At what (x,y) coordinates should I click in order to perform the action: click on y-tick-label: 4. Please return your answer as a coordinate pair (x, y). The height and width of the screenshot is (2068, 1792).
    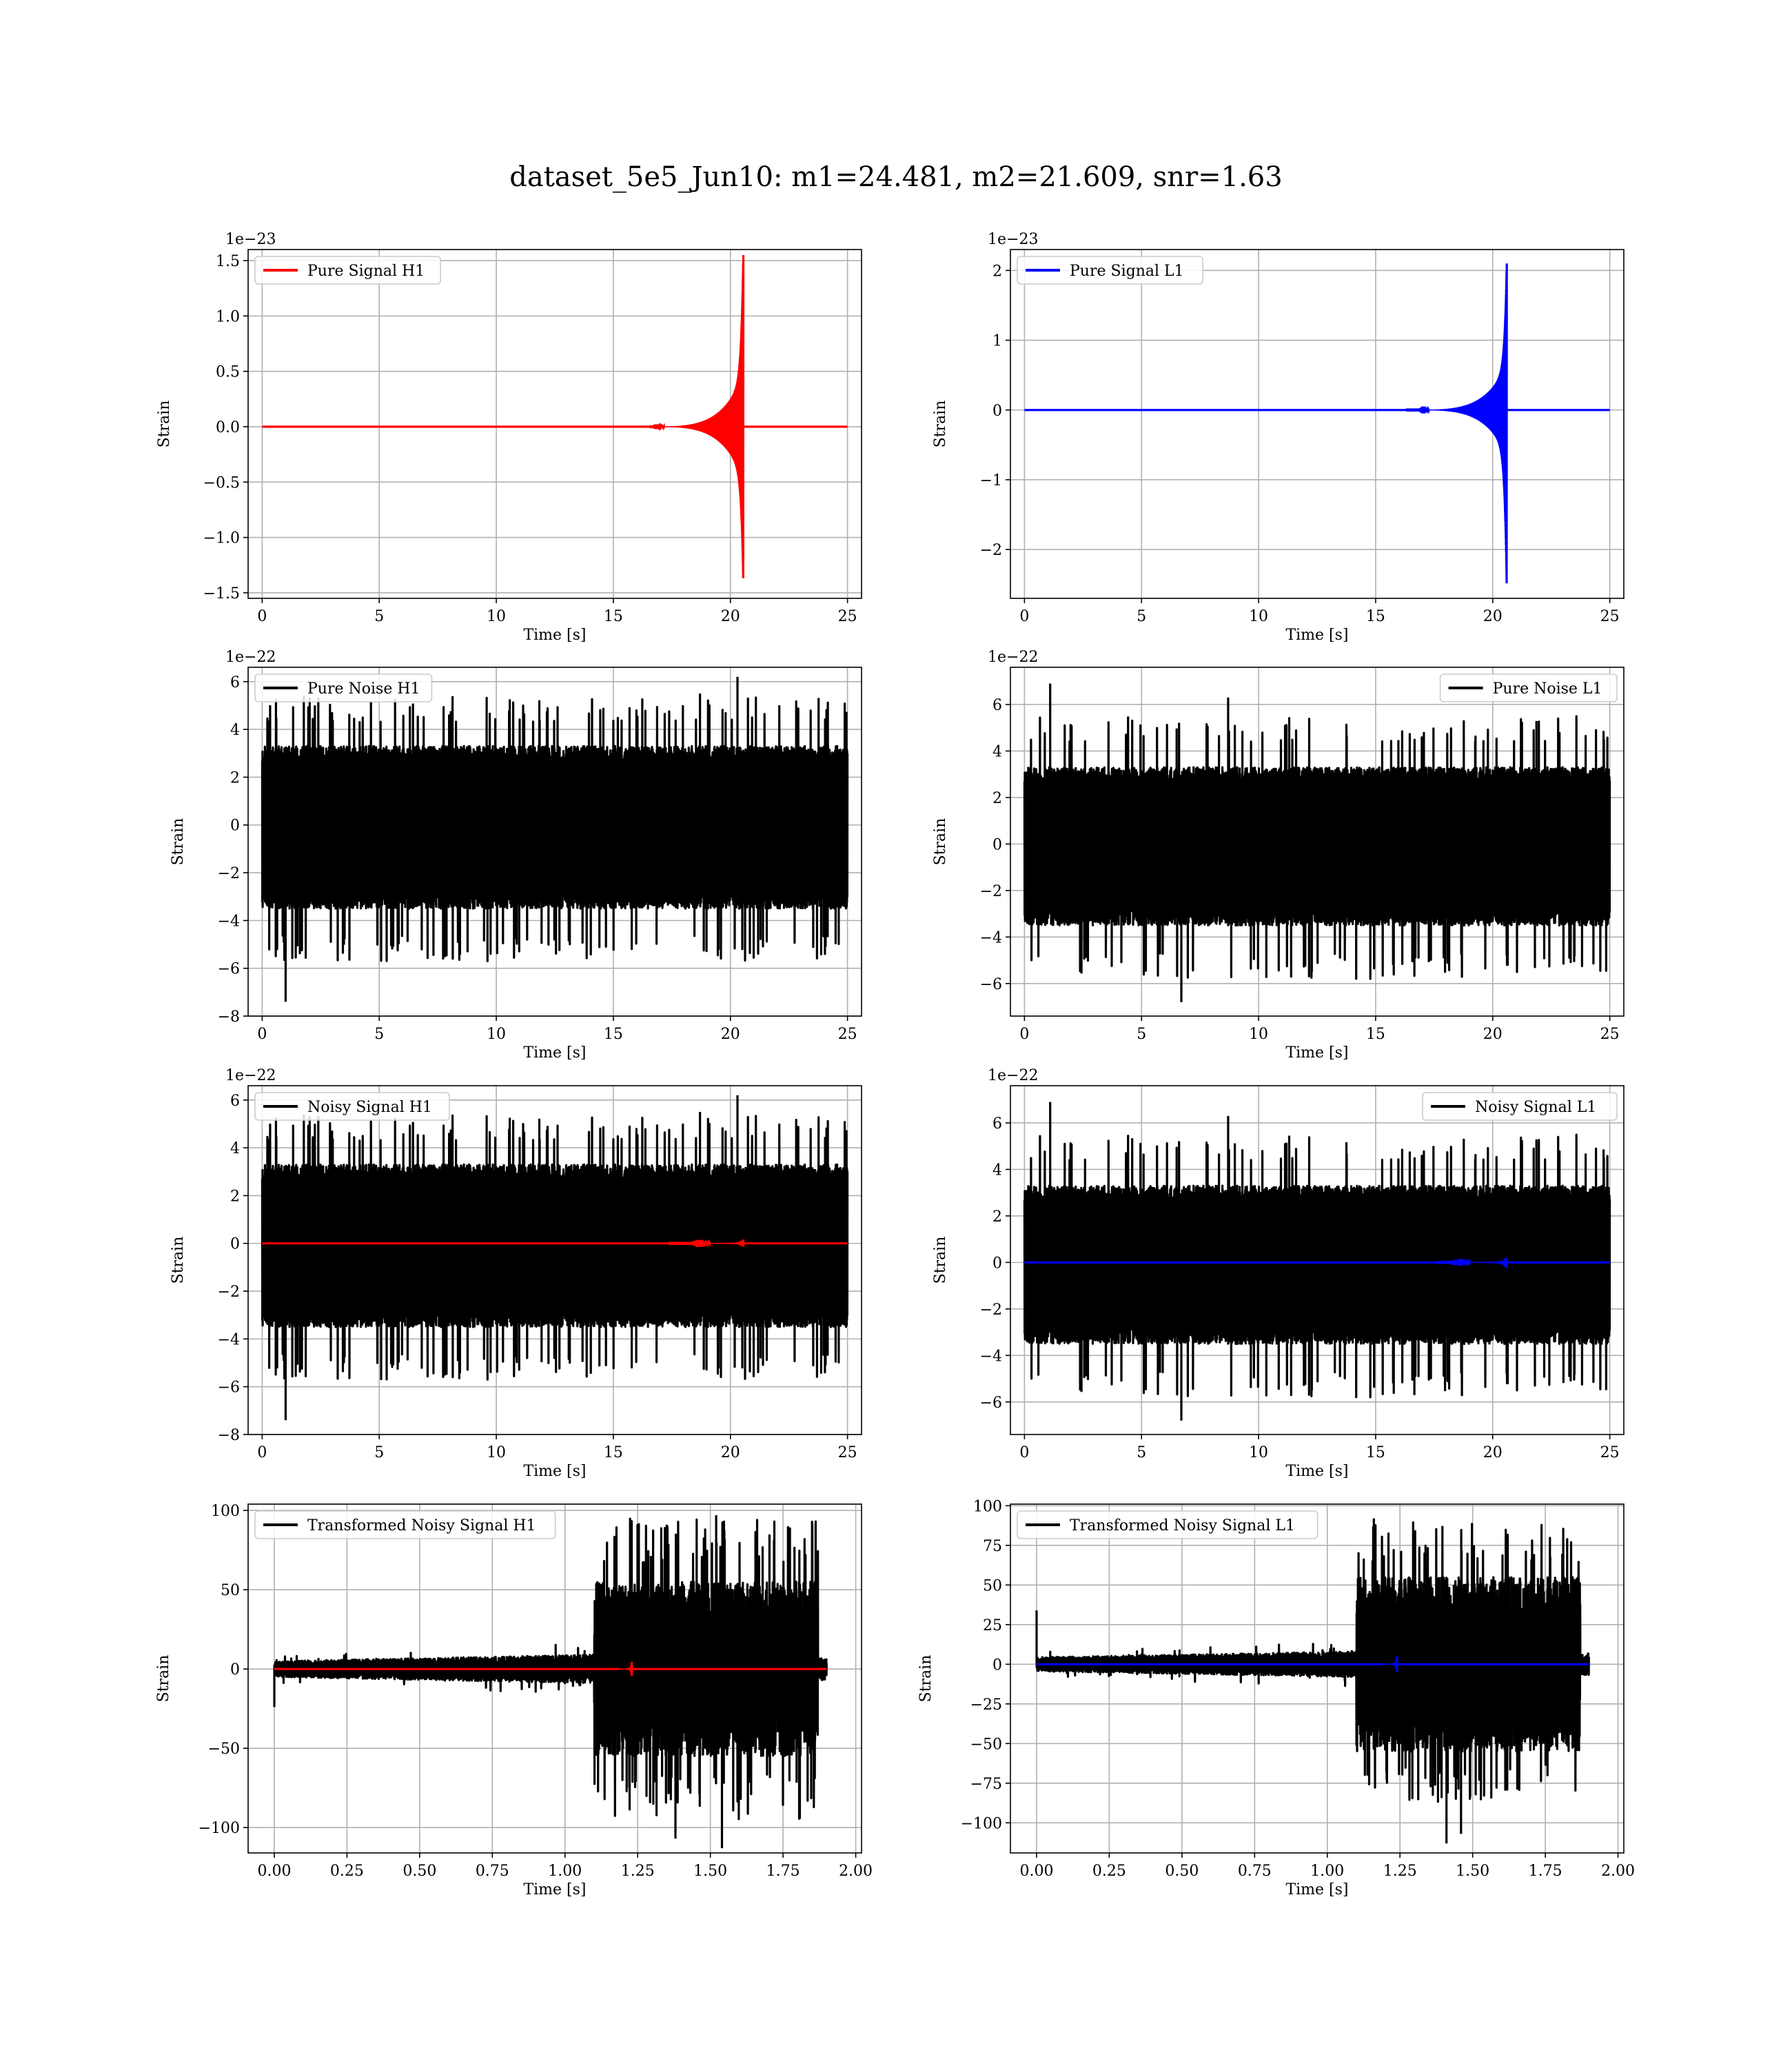
    Looking at the image, I should click on (997, 751).